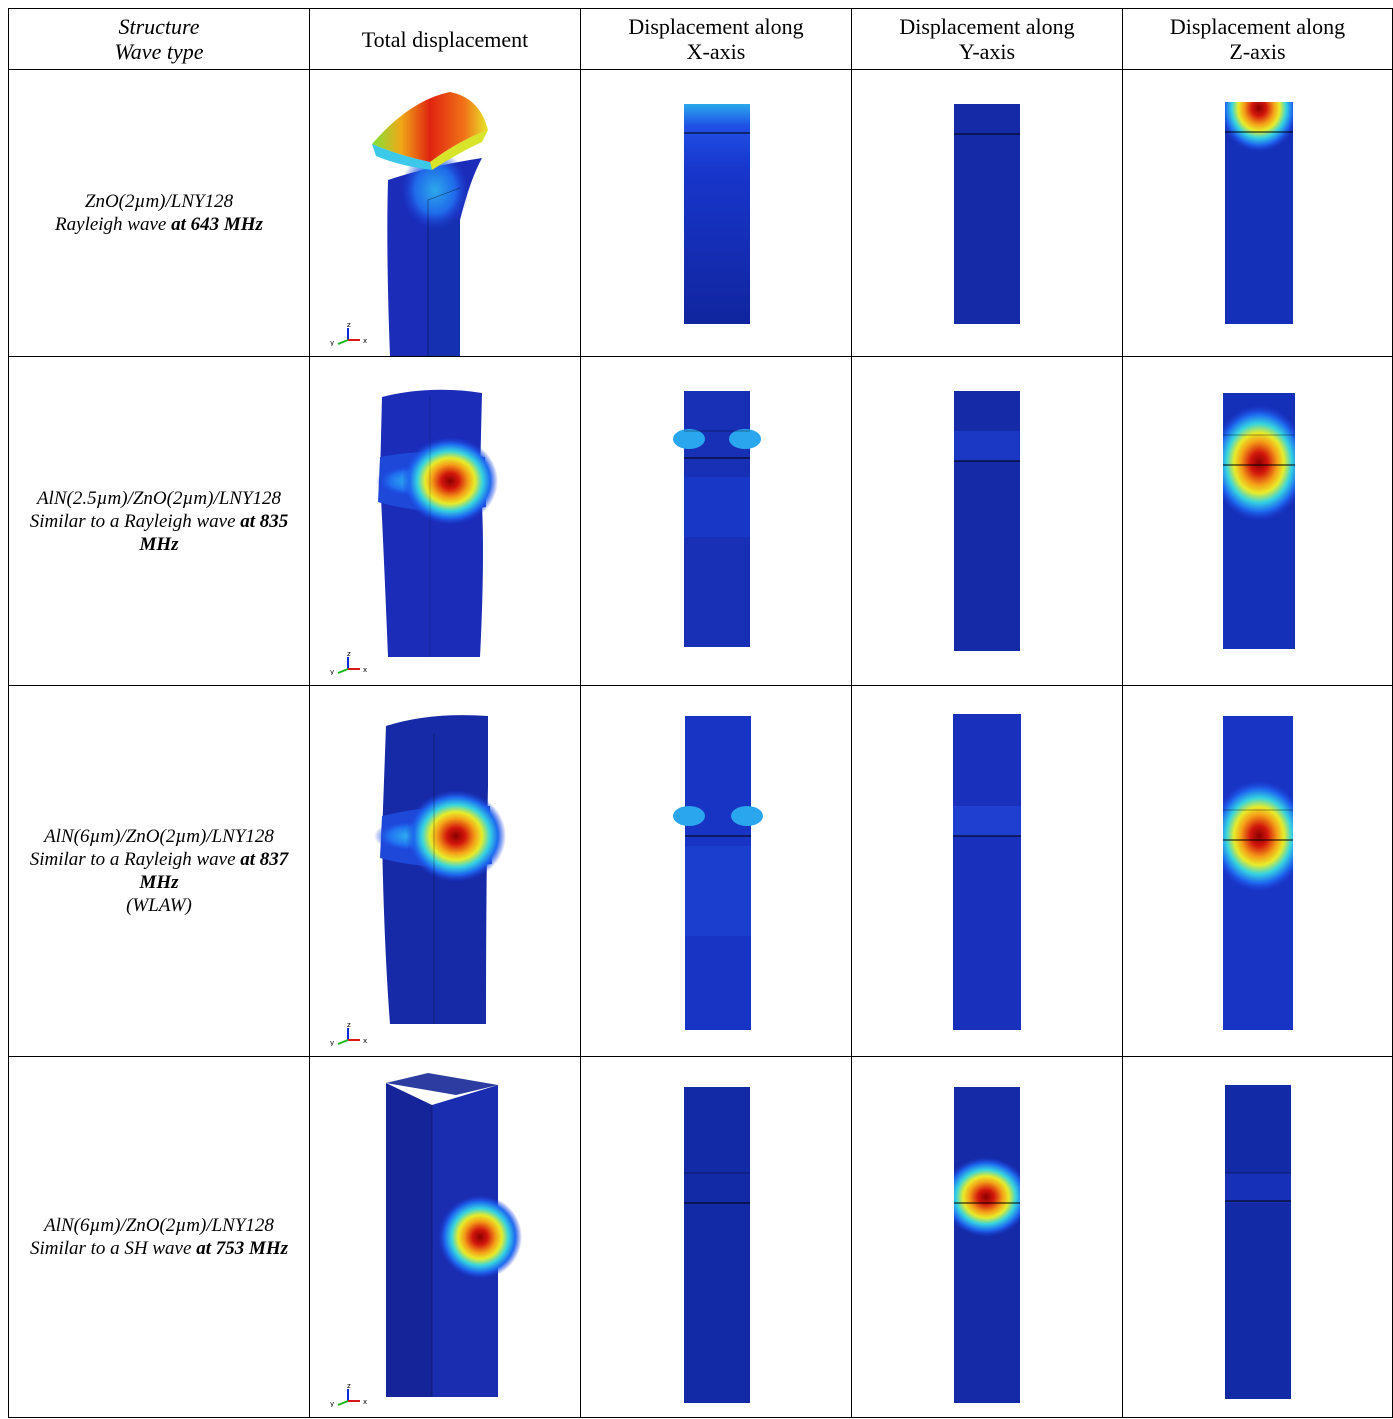 This screenshot has width=1393, height=1419. What do you see at coordinates (214, 871) in the screenshot?
I see `freq-text: at 837 MHz` at bounding box center [214, 871].